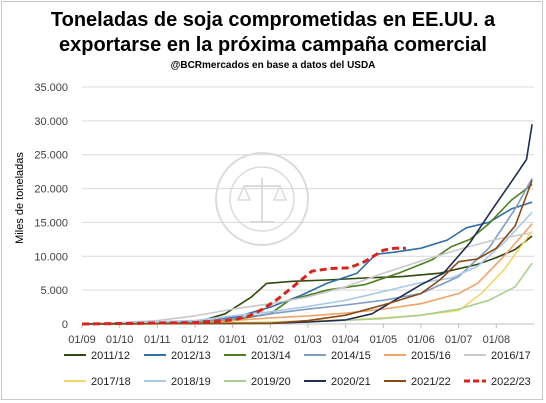 The image size is (546, 403). I want to click on x-tick-label: 01/08, so click(497, 340).